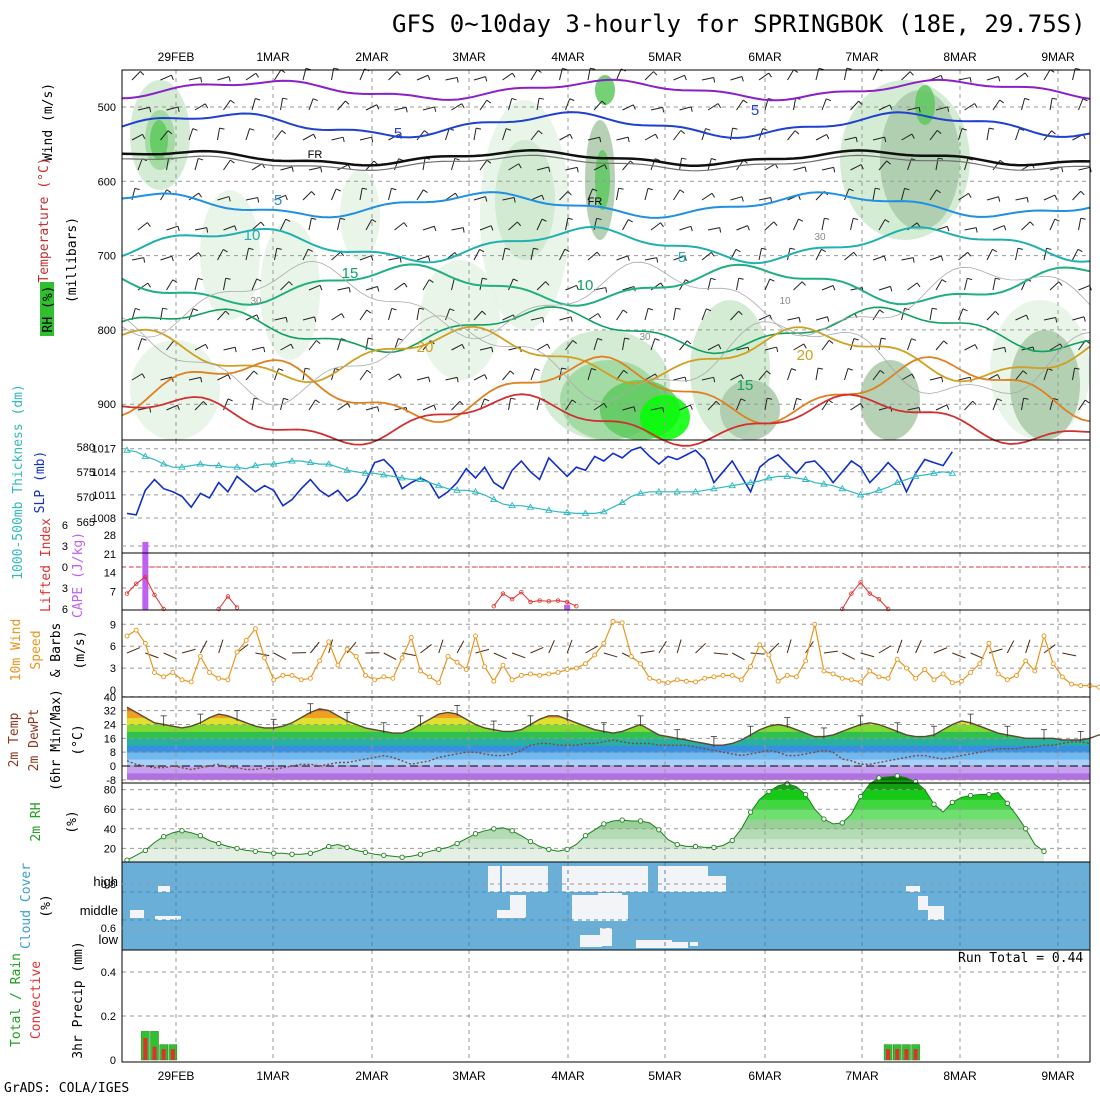  I want to click on date-label-top: 4MAR, so click(568, 57).